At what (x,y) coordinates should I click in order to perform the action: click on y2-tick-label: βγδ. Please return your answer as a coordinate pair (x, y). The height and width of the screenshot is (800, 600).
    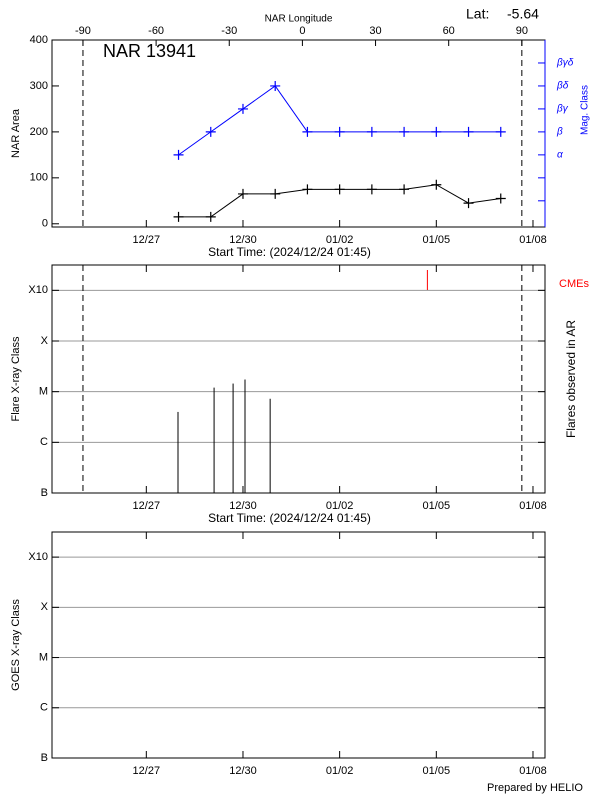
    Looking at the image, I should click on (565, 63).